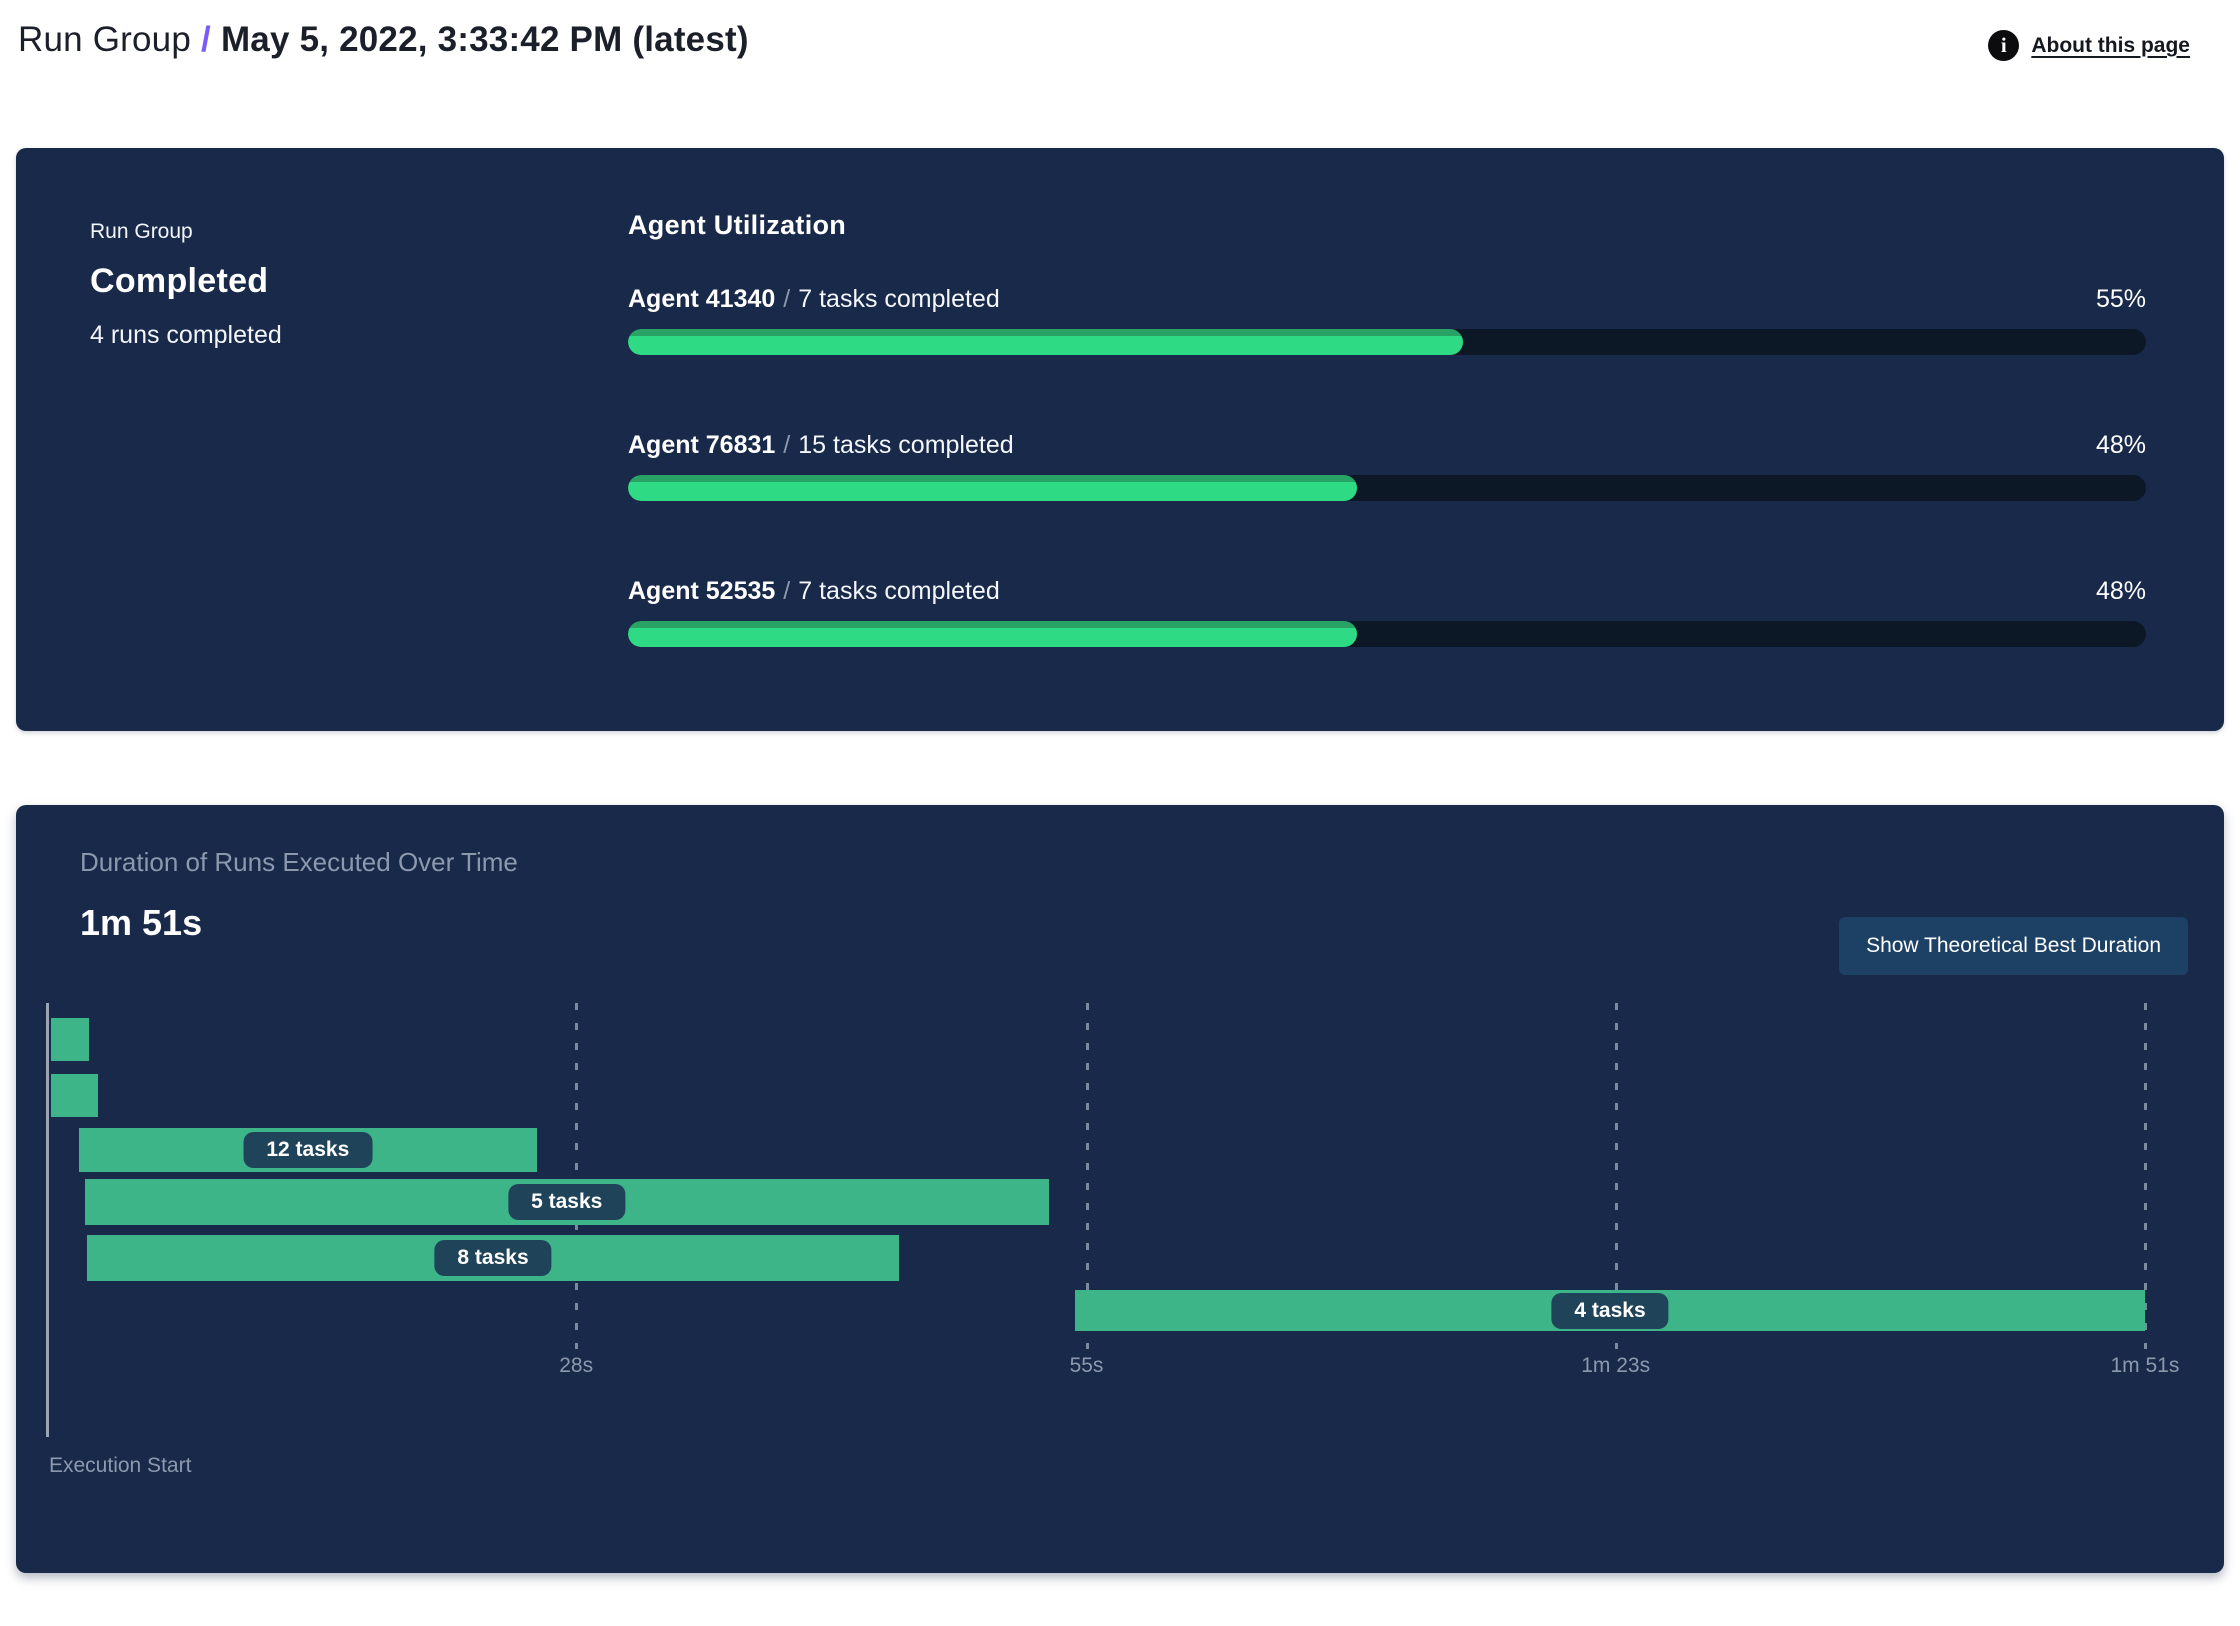 The image size is (2240, 1626). Describe the element at coordinates (576, 1365) in the screenshot. I see `axis-tick-label: 28s` at that location.